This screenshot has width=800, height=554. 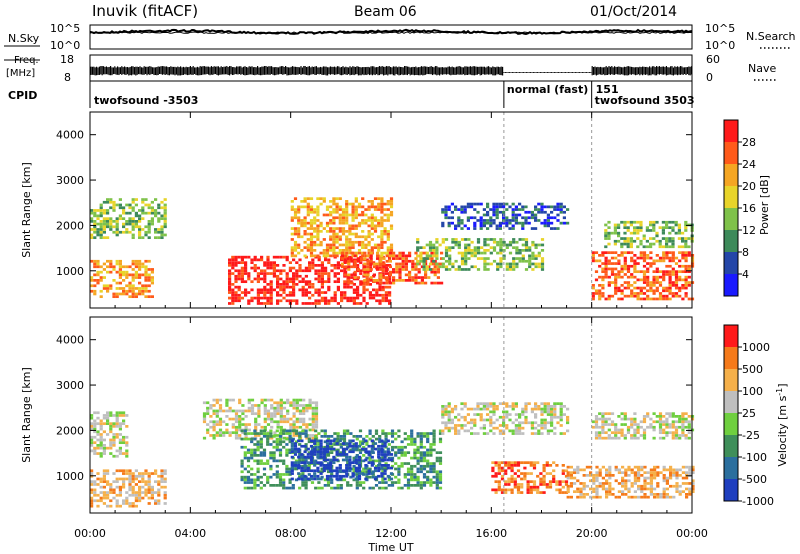 What do you see at coordinates (70, 476) in the screenshot?
I see `ytick-label: 1000` at bounding box center [70, 476].